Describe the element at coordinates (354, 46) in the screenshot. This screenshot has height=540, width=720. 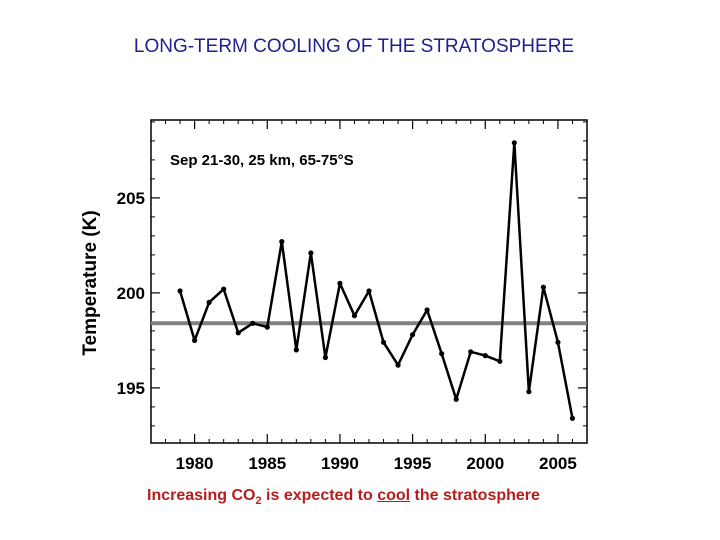
I see `page-title: LONG-TERM COOLING OF THE STRATOSPHERE` at that location.